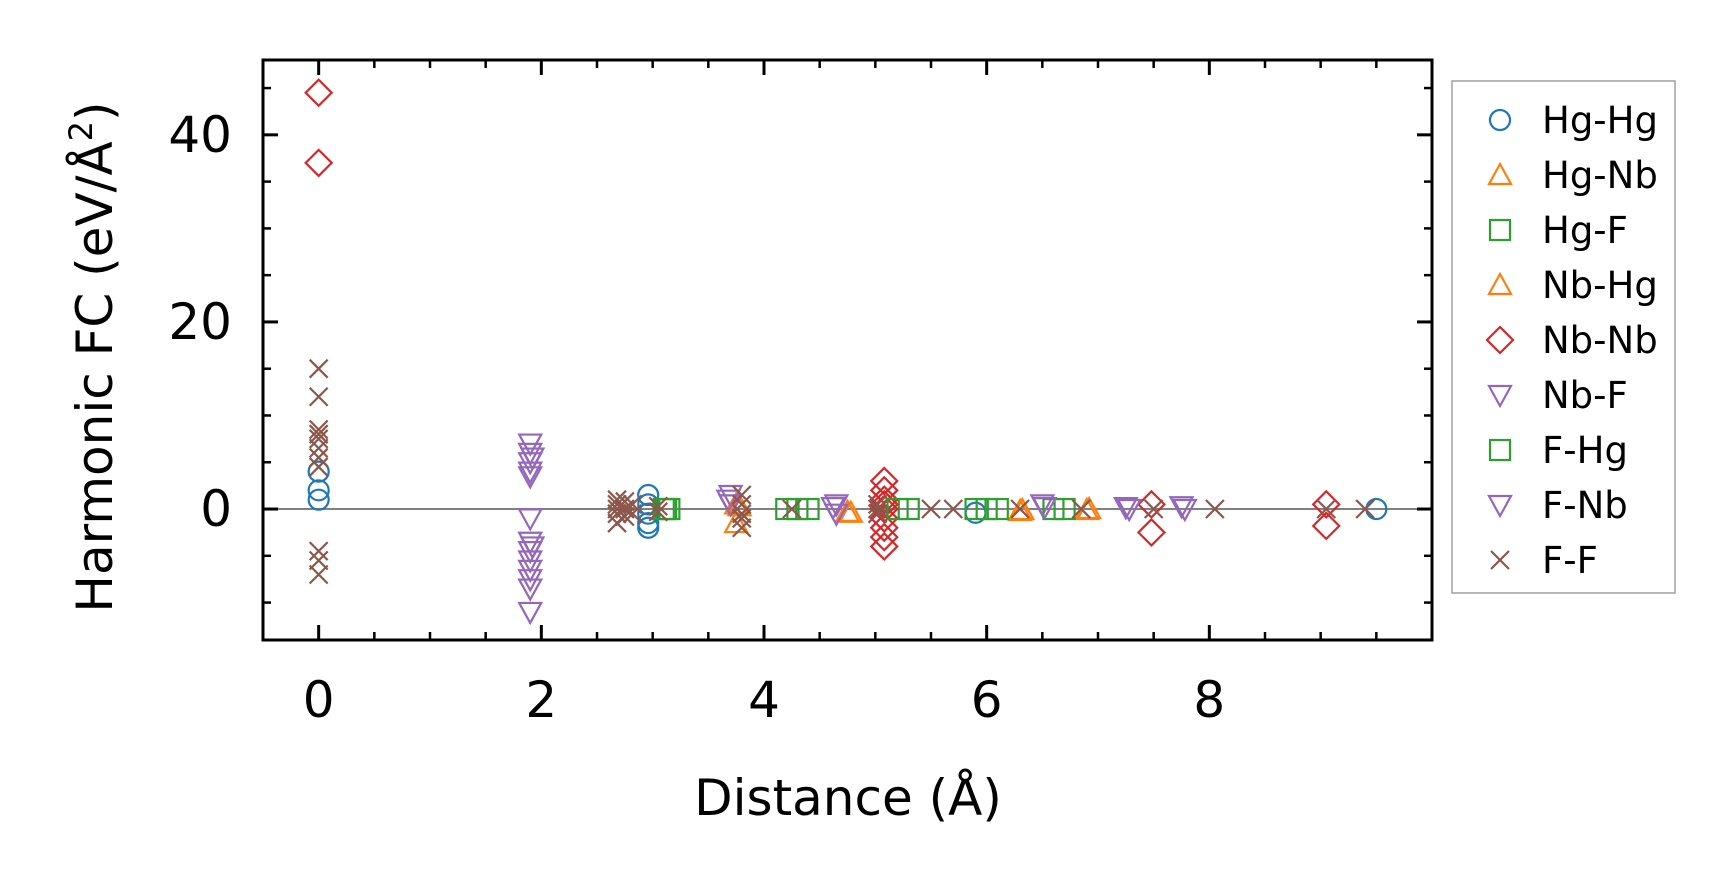  Describe the element at coordinates (1570, 560) in the screenshot. I see `legend-label-f-f: F-F` at that location.